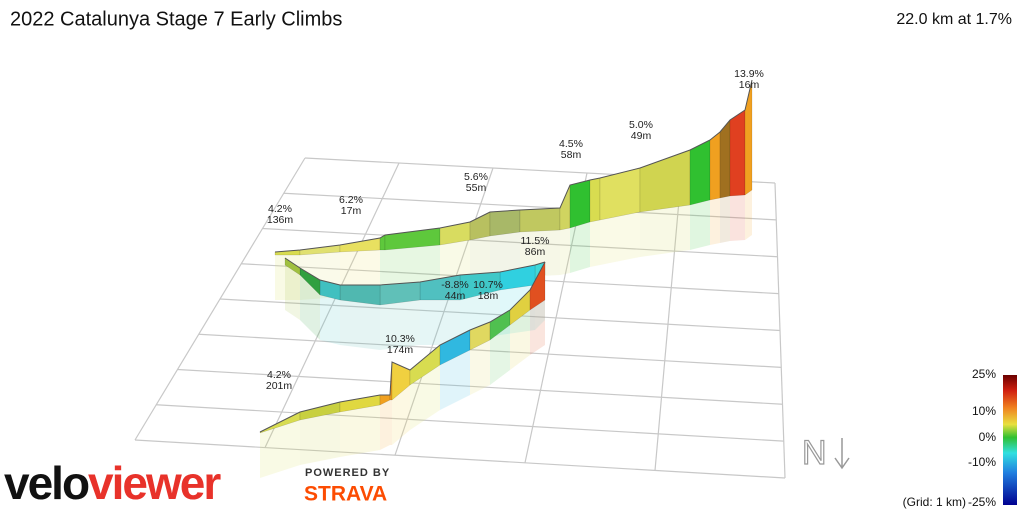  Describe the element at coordinates (842, 454) in the screenshot. I see `compass-arrow` at that location.